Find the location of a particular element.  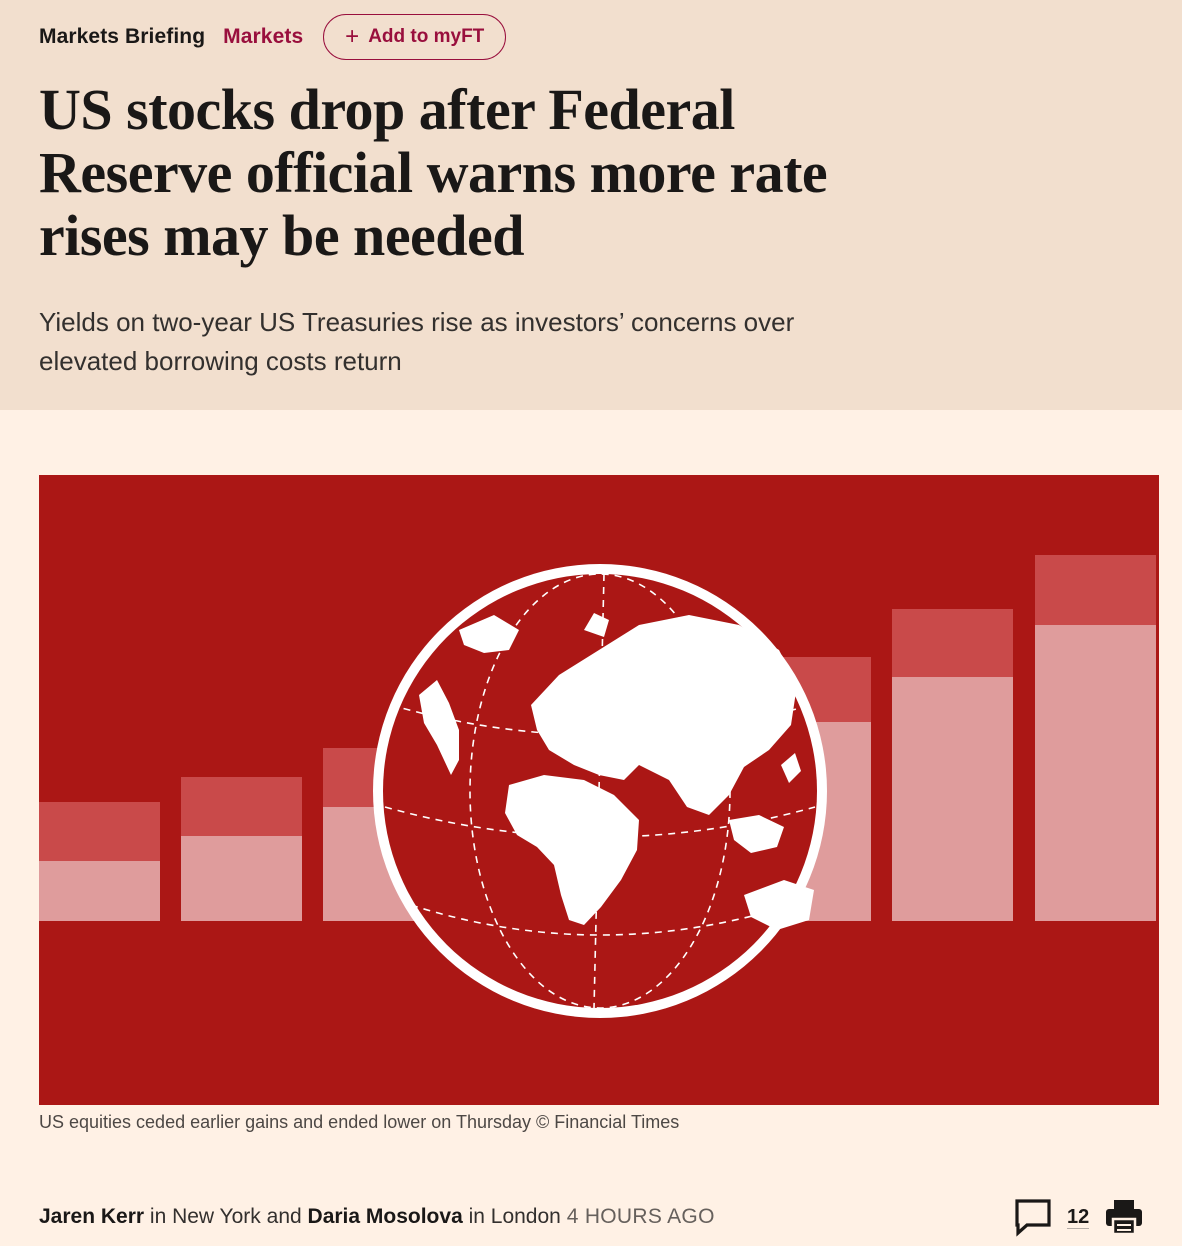

article-topbar: Markets Briefing Markets + Add to myFT is located at coordinates (273, 37).